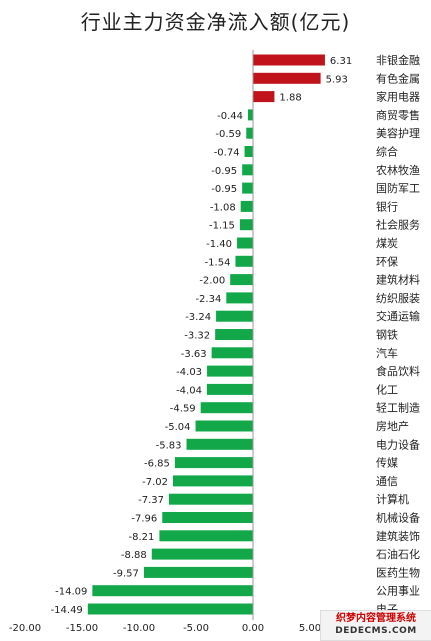  I want to click on x-tick-label-2: -15.00, so click(82, 628).